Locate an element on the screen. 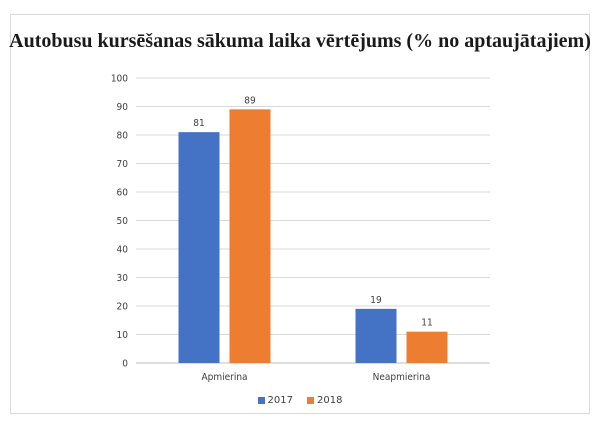 This screenshot has width=600, height=425. y-axis-ticks: 0 10 20 30 40 50 60 70 80 90 100 is located at coordinates (119, 222).